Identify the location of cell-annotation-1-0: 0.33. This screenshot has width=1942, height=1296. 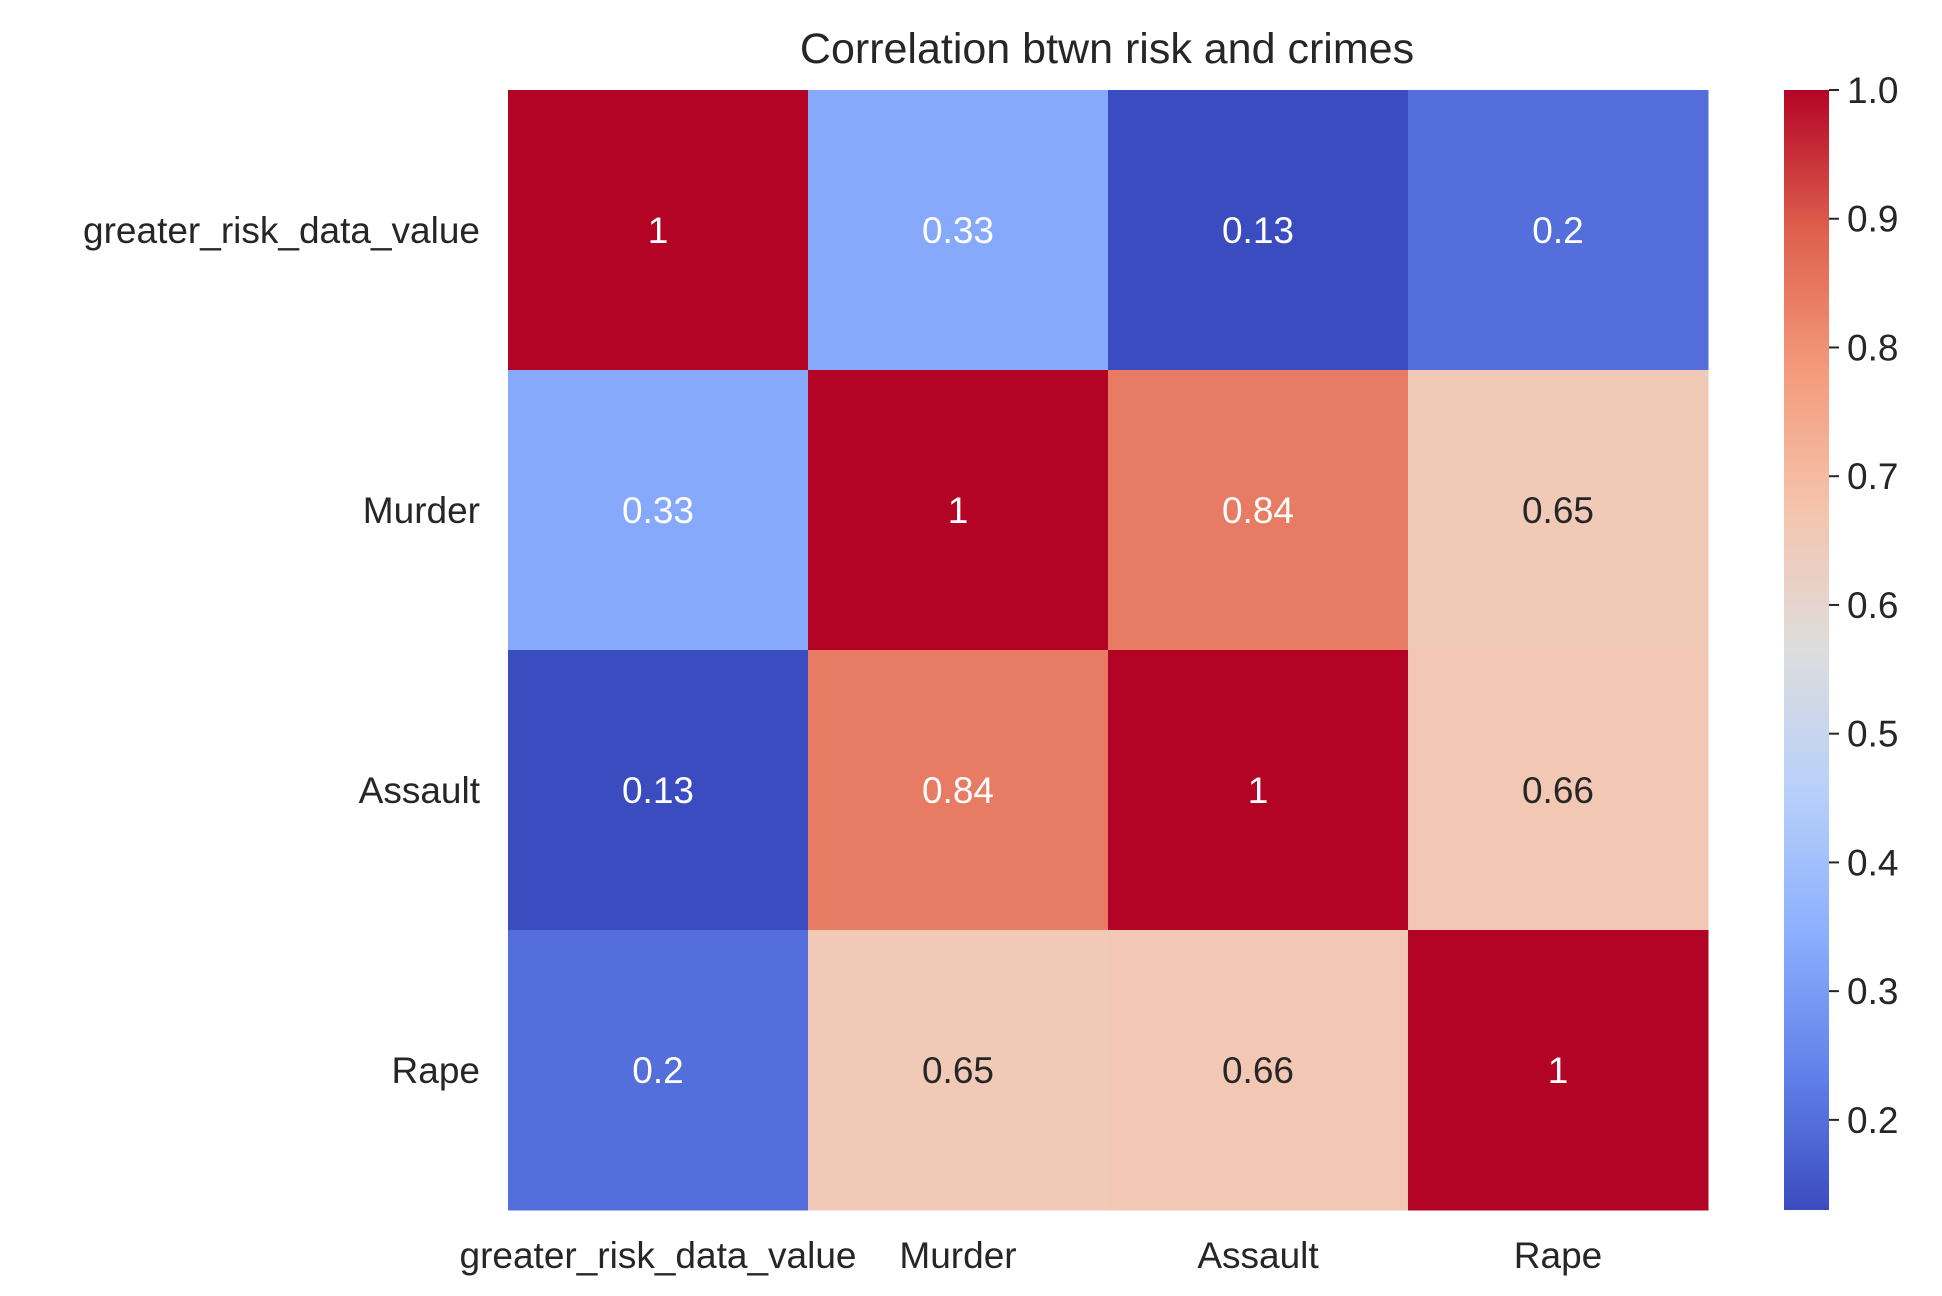
(658, 510).